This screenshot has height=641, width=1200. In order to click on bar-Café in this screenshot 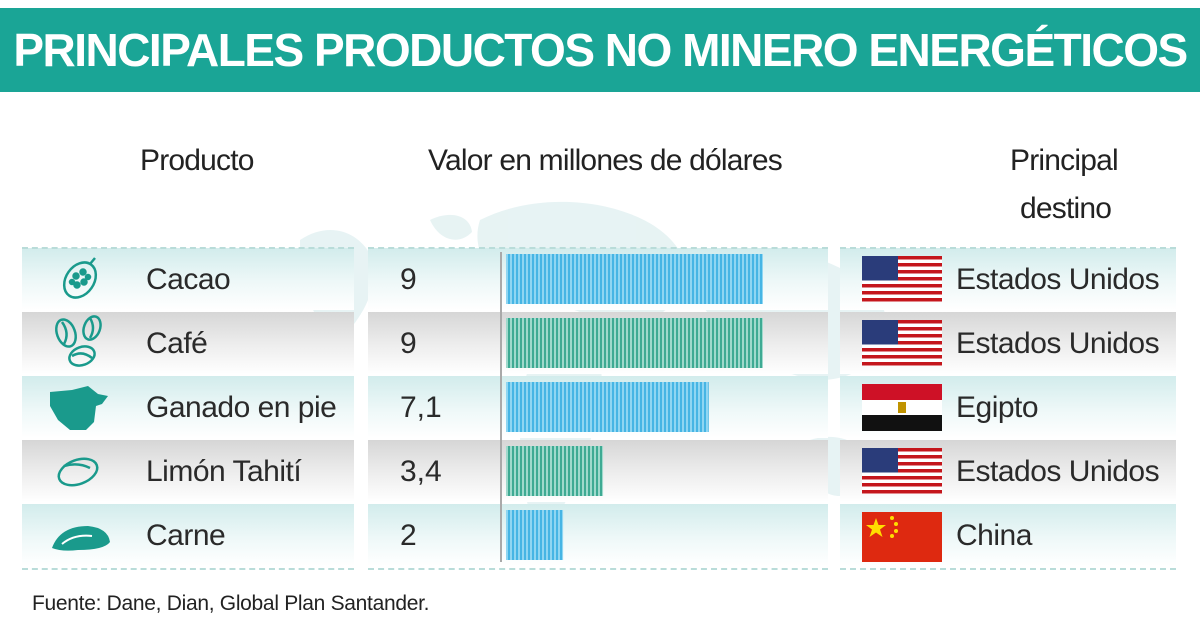, I will do `click(634, 343)`.